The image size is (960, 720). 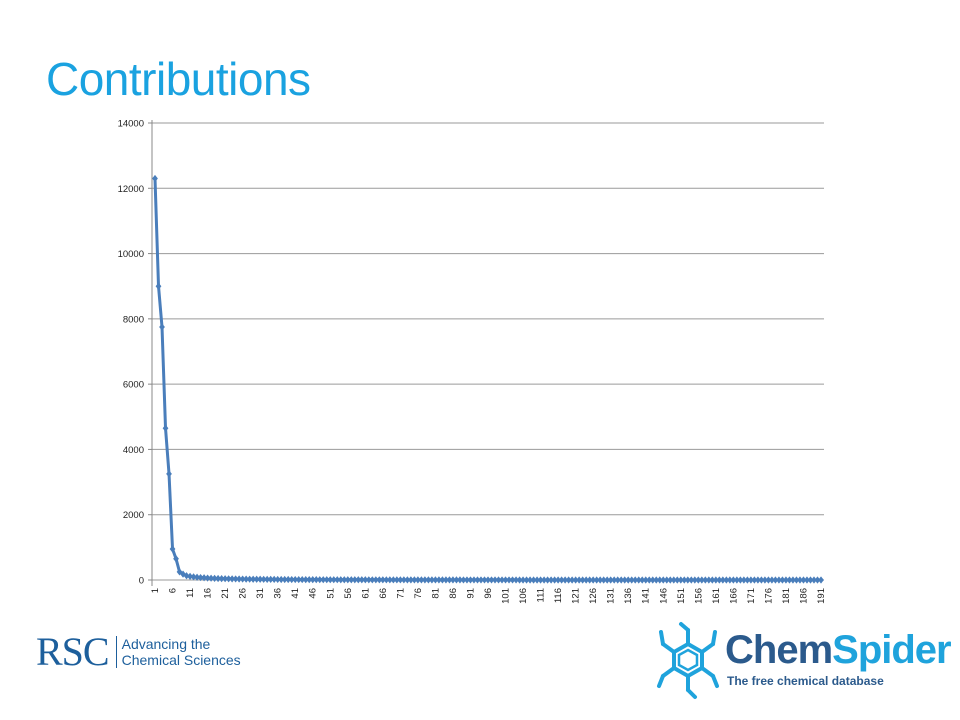 What do you see at coordinates (733, 596) in the screenshot?
I see `x-tick-label: 166` at bounding box center [733, 596].